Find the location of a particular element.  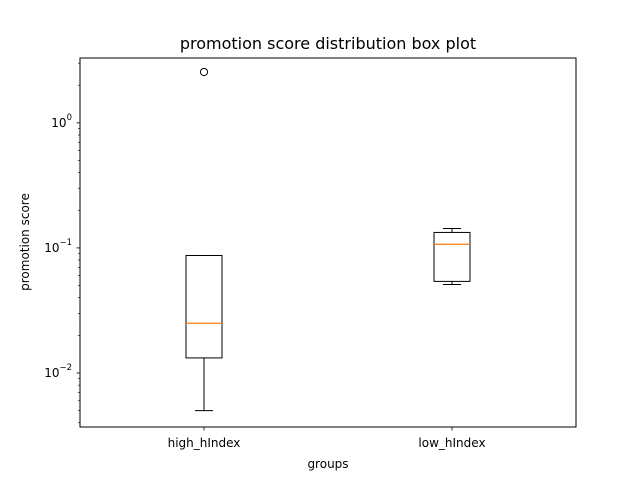

y-tick-label: 10⁻² is located at coordinates (58, 371).